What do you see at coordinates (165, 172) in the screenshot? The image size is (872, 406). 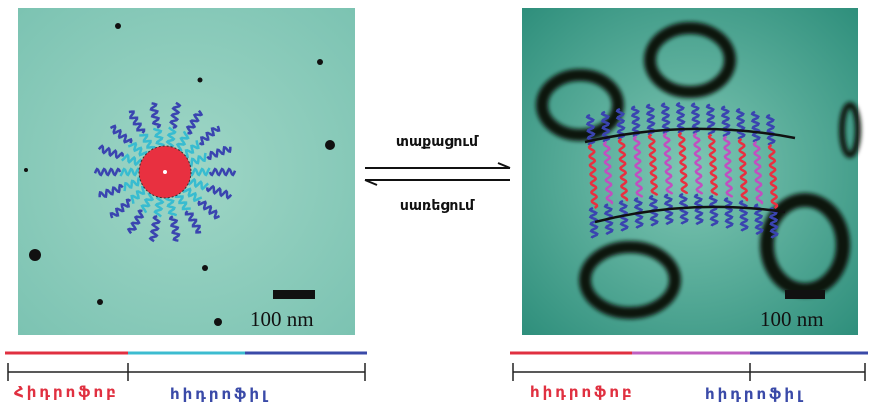 I see `core-center` at bounding box center [165, 172].